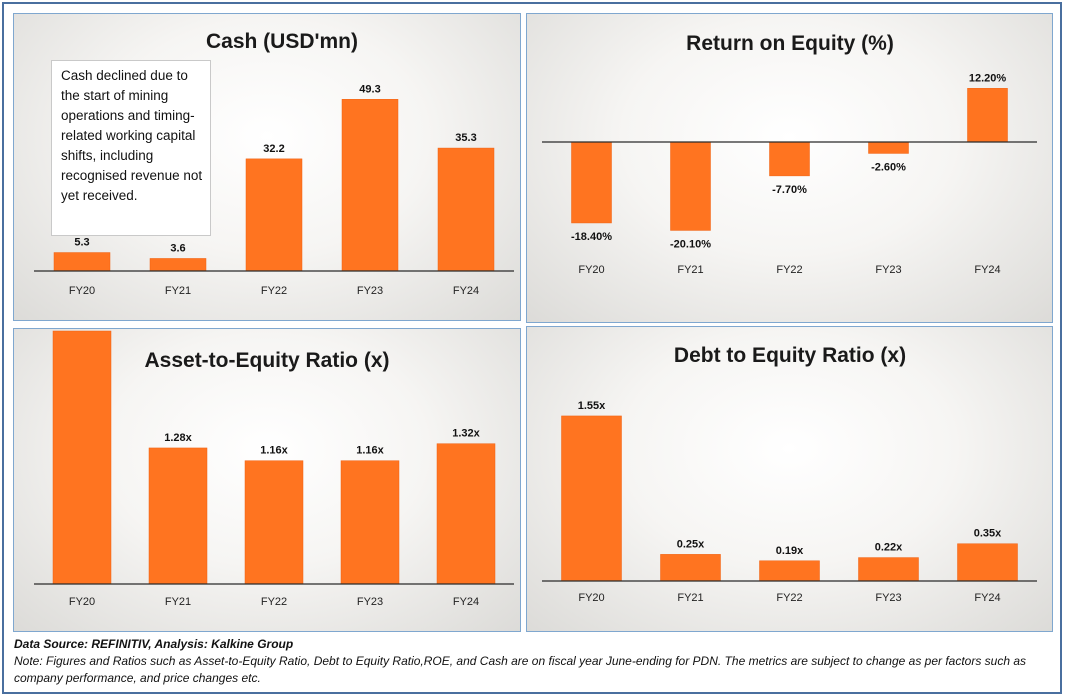  I want to click on data-label-fy21: -20.10%, so click(690, 244).